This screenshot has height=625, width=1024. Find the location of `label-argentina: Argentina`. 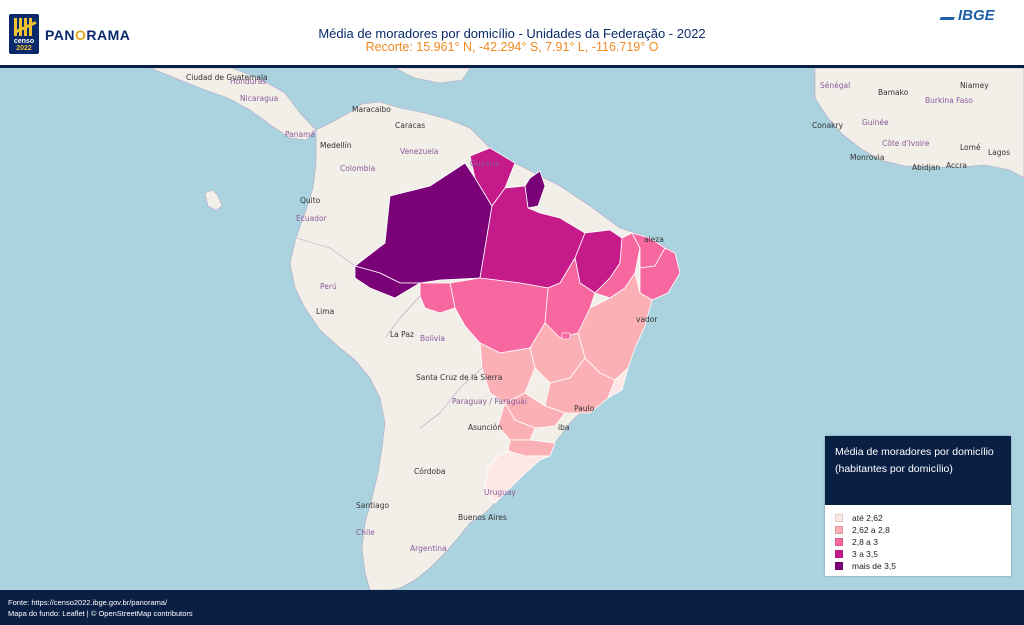

label-argentina: Argentina is located at coordinates (428, 548).